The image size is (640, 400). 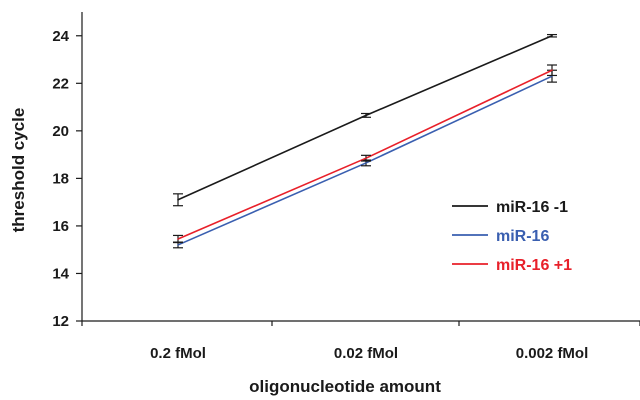 I want to click on y-tick-label: 22, so click(x=60, y=83).